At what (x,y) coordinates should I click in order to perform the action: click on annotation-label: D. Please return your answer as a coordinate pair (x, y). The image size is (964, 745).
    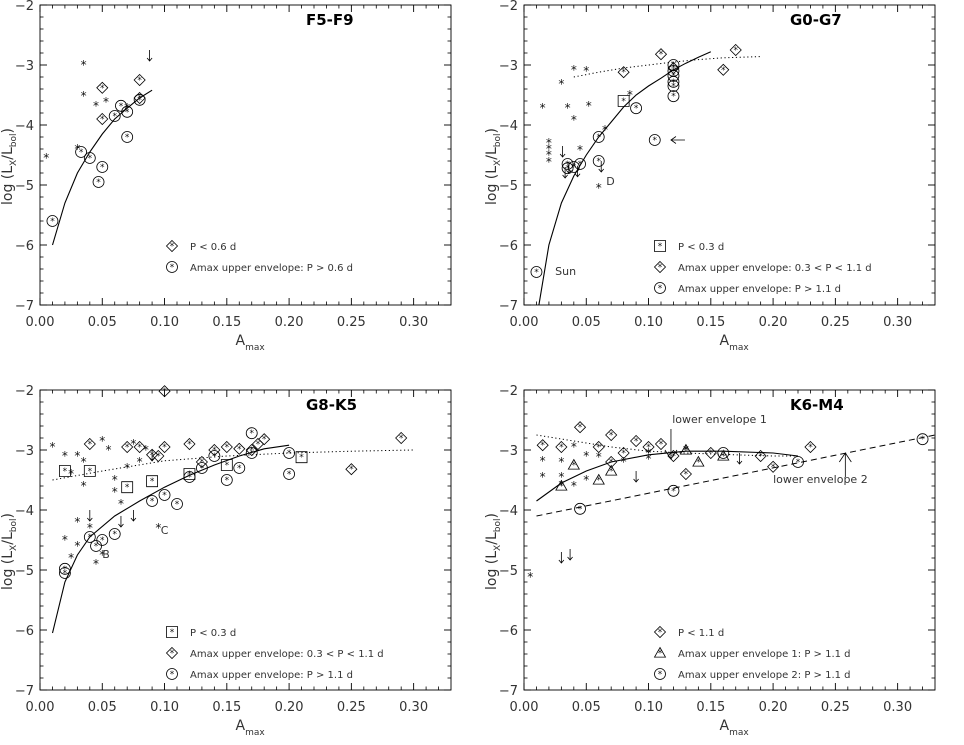
    Looking at the image, I should click on (610, 181).